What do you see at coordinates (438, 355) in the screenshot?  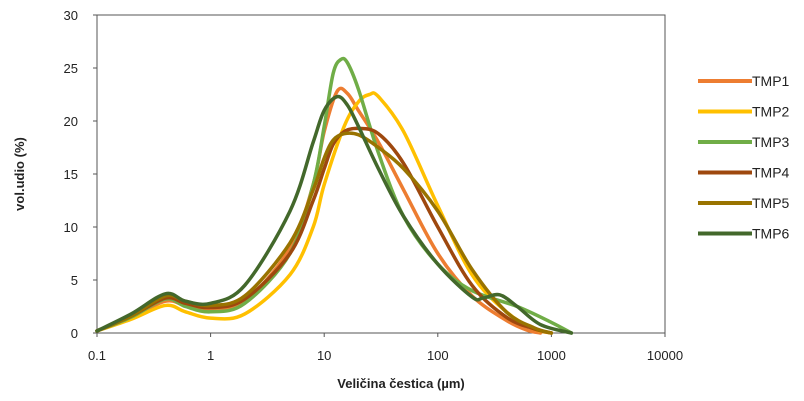 I see `x-tick-label: 100` at bounding box center [438, 355].